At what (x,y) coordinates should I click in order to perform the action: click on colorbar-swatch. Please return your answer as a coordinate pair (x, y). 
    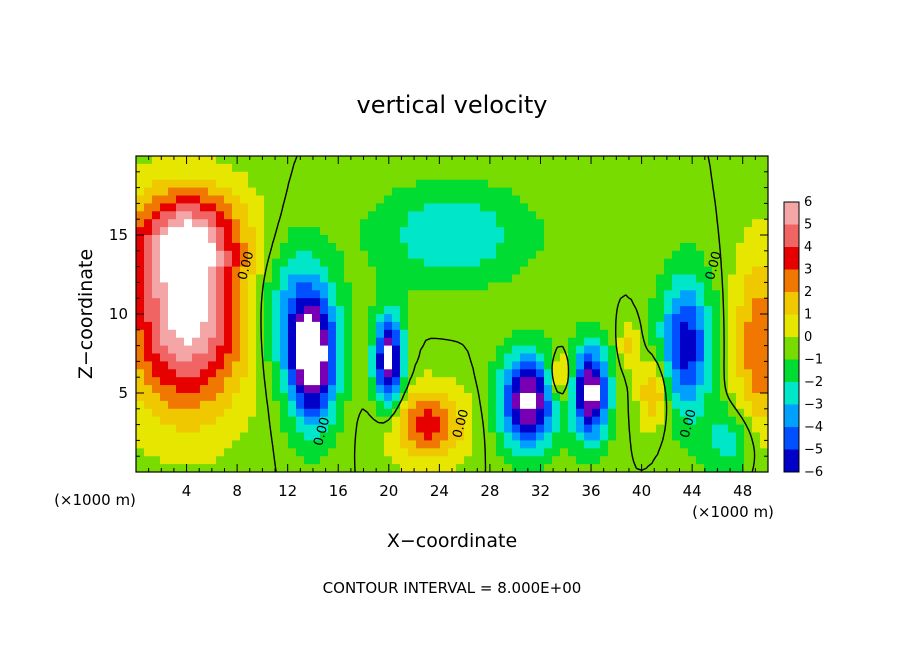
    Looking at the image, I should click on (791, 393).